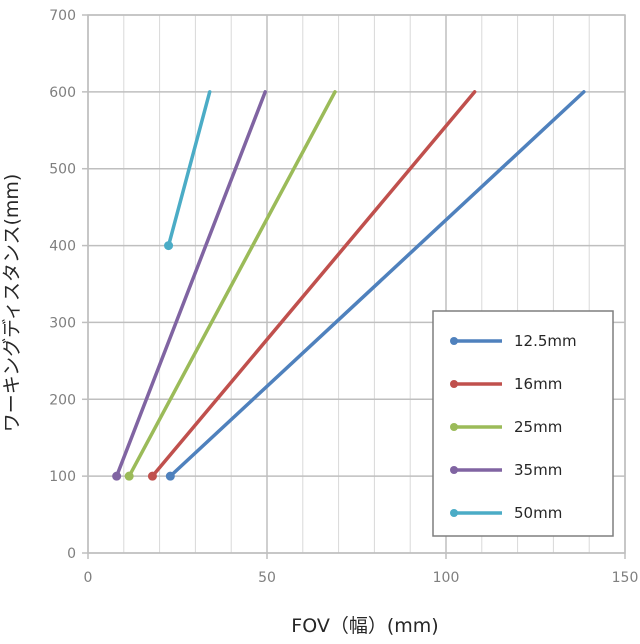  Describe the element at coordinates (267, 578) in the screenshot. I see `x-tick-label: 50` at that location.